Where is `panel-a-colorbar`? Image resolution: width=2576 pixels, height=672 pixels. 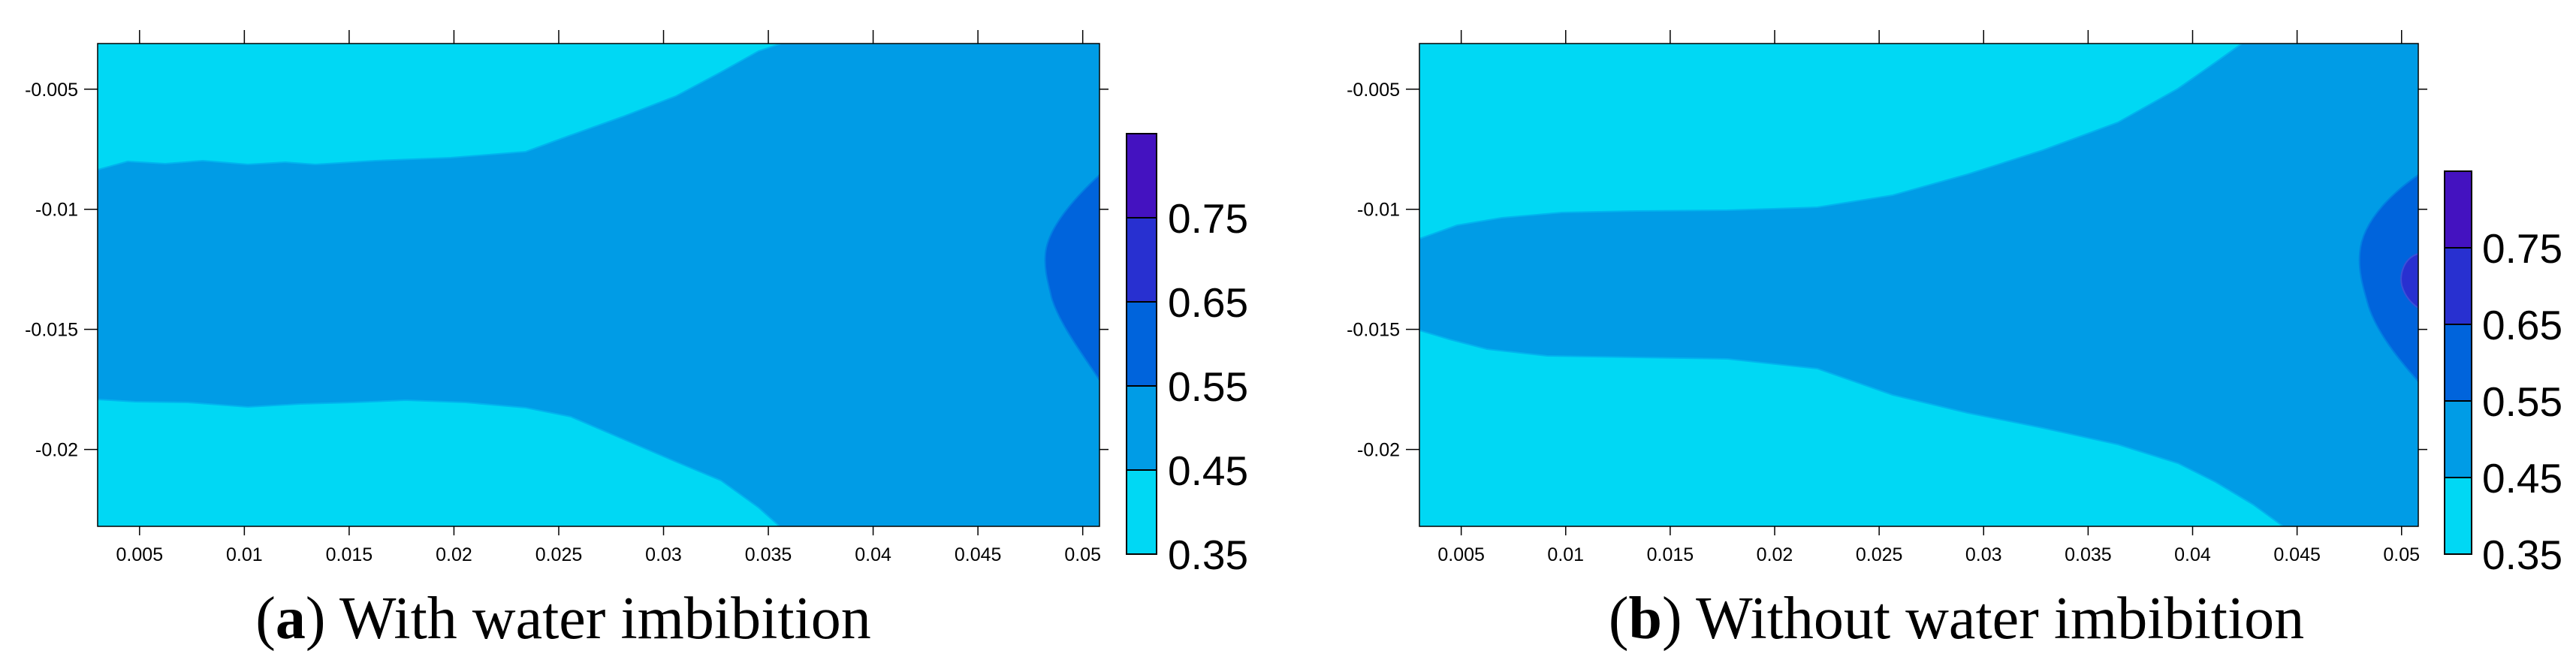 panel-a-colorbar is located at coordinates (1141, 344).